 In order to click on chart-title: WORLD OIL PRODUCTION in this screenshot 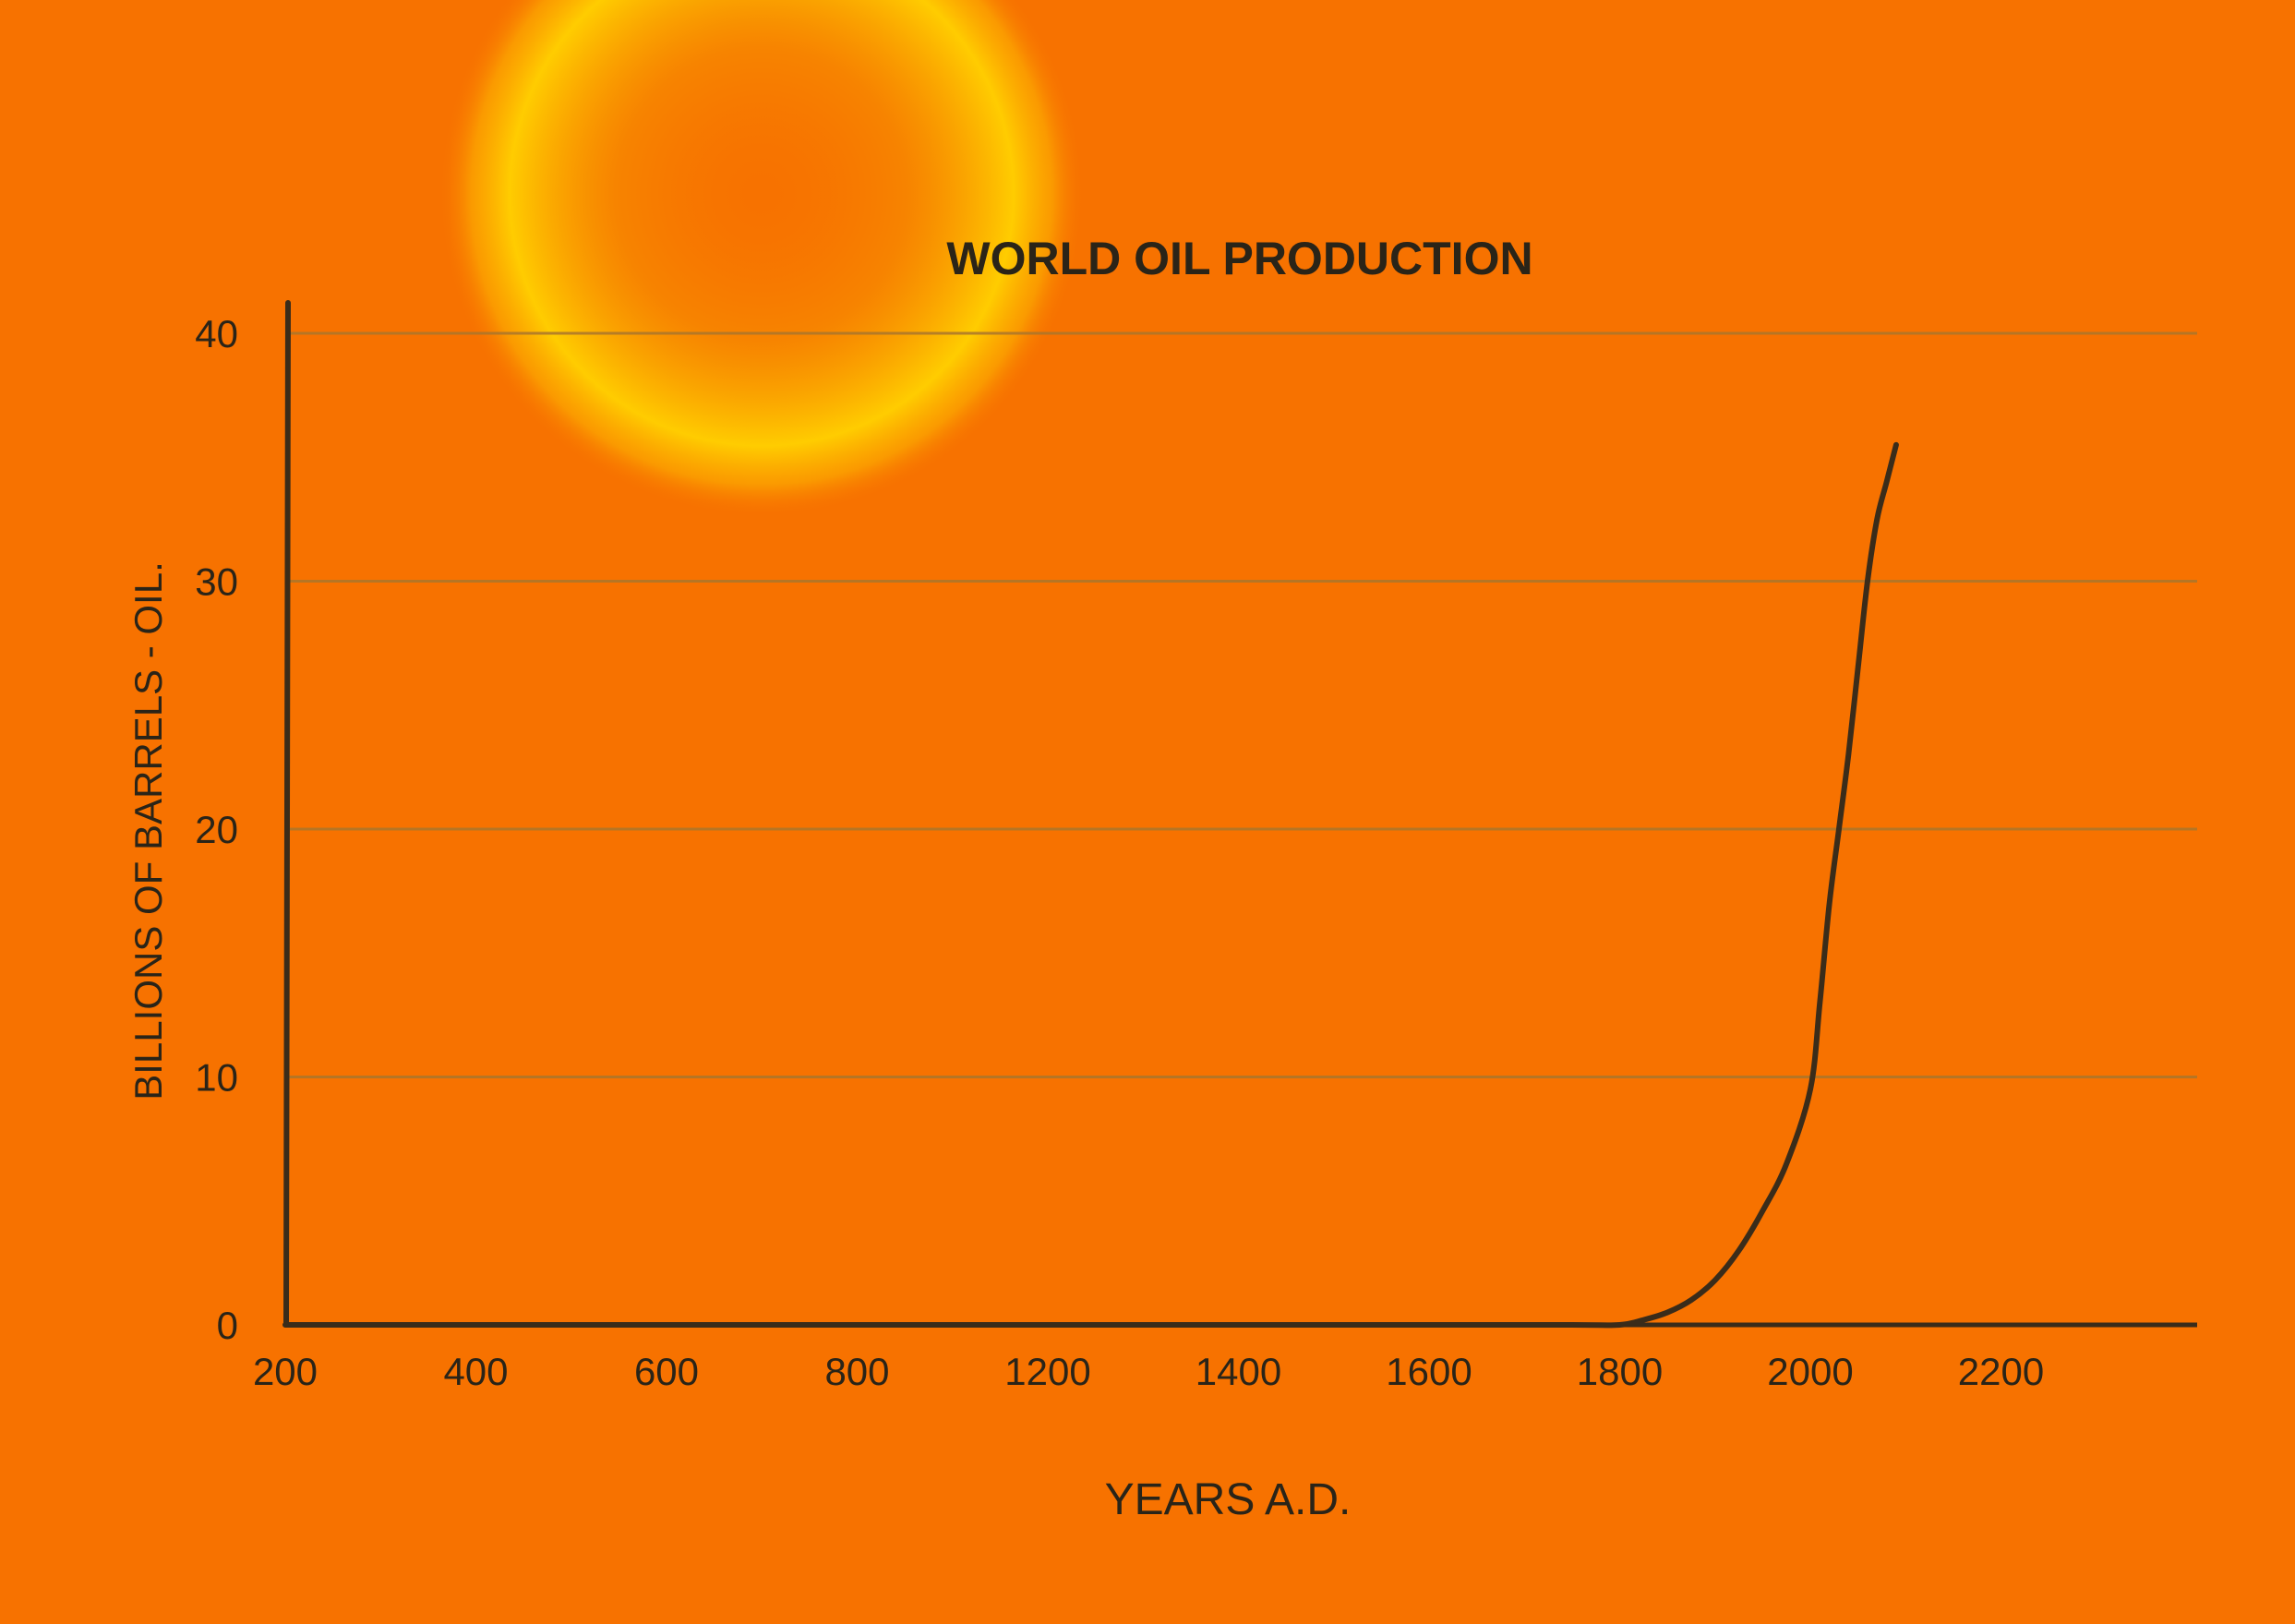, I will do `click(1239, 258)`.